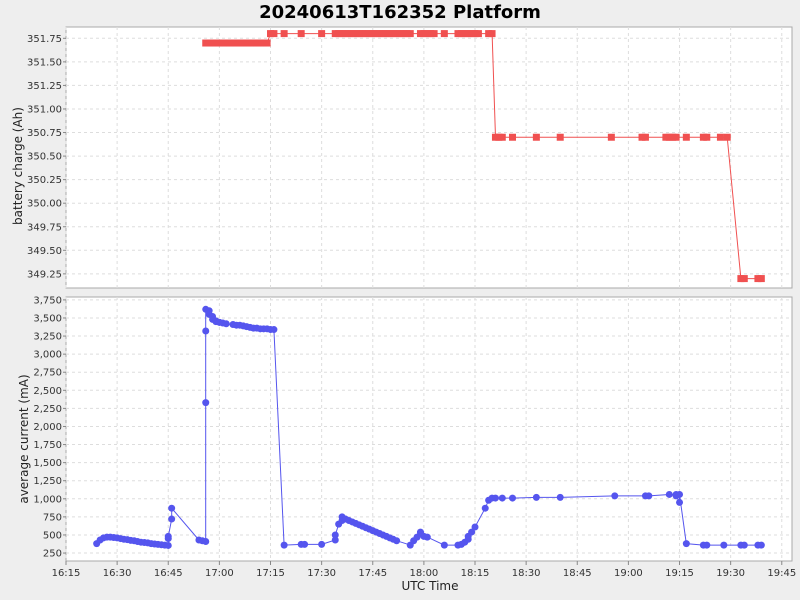 Image resolution: width=800 pixels, height=600 pixels. What do you see at coordinates (577, 573) in the screenshot?
I see `xtick-label: 18:45` at bounding box center [577, 573].